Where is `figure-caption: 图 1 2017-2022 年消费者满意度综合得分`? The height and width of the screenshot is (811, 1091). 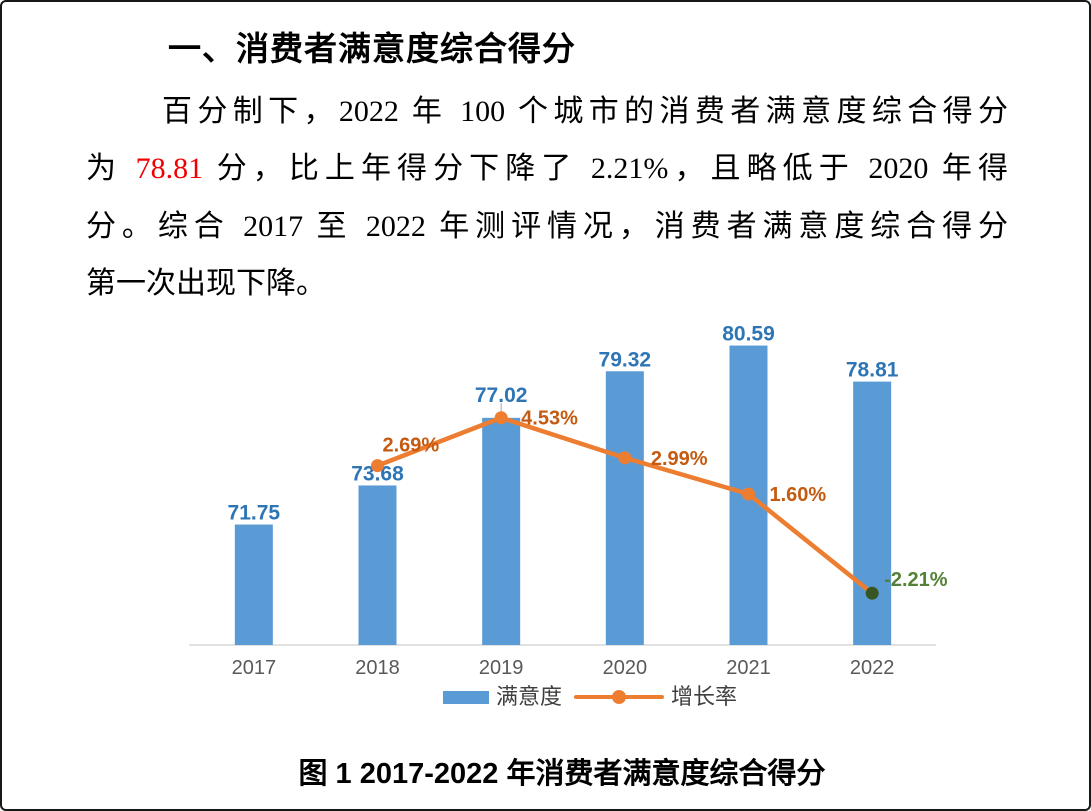 figure-caption: 图 1 2017-2022 年消费者满意度综合得分 is located at coordinates (562, 774).